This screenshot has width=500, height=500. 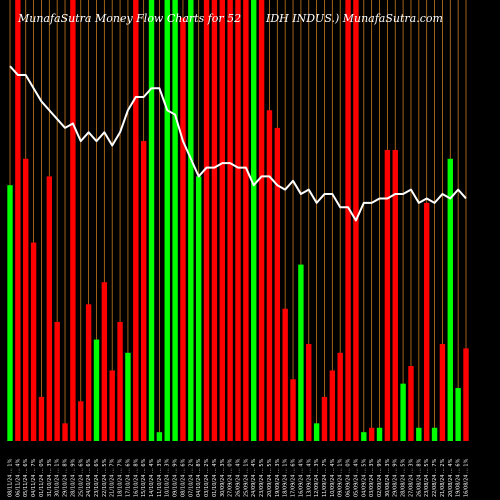 I want to click on x-tick-label: 26/09/24 ... 4%, so click(x=239, y=477).